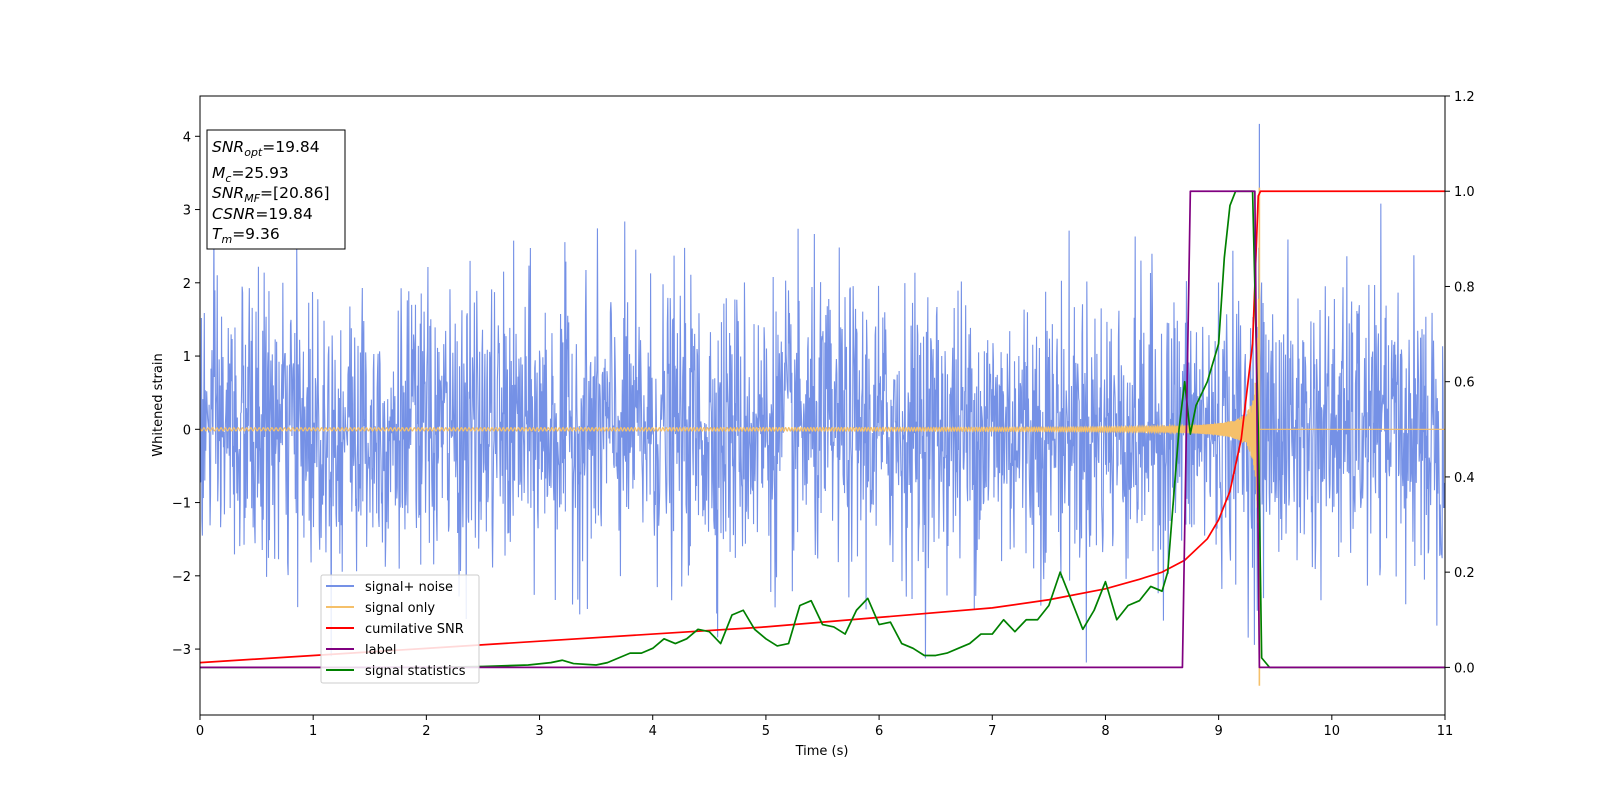 Image resolution: width=1600 pixels, height=800 pixels. What do you see at coordinates (262, 214) in the screenshot?
I see `info-csnr: CSNR=19.84` at bounding box center [262, 214].